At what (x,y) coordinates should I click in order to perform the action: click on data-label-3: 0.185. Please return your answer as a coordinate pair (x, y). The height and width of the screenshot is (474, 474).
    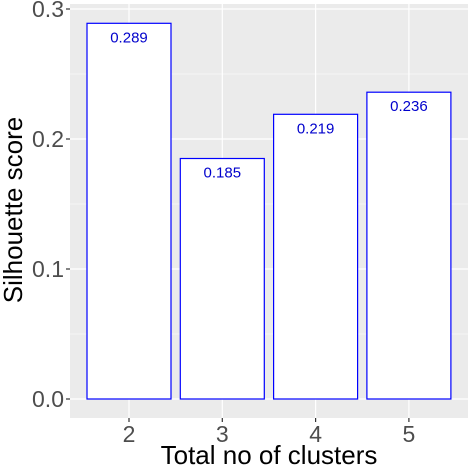
    Looking at the image, I should click on (223, 173).